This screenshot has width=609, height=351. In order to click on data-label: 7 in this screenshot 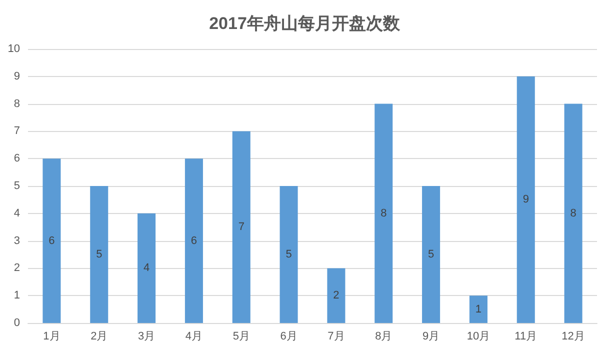, I will do `click(241, 227)`.